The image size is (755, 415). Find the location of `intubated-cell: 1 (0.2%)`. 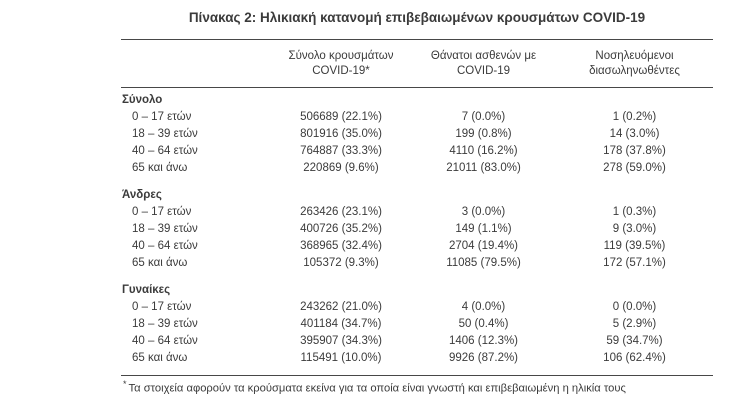

intubated-cell: 1 (0.2%) is located at coordinates (634, 117).